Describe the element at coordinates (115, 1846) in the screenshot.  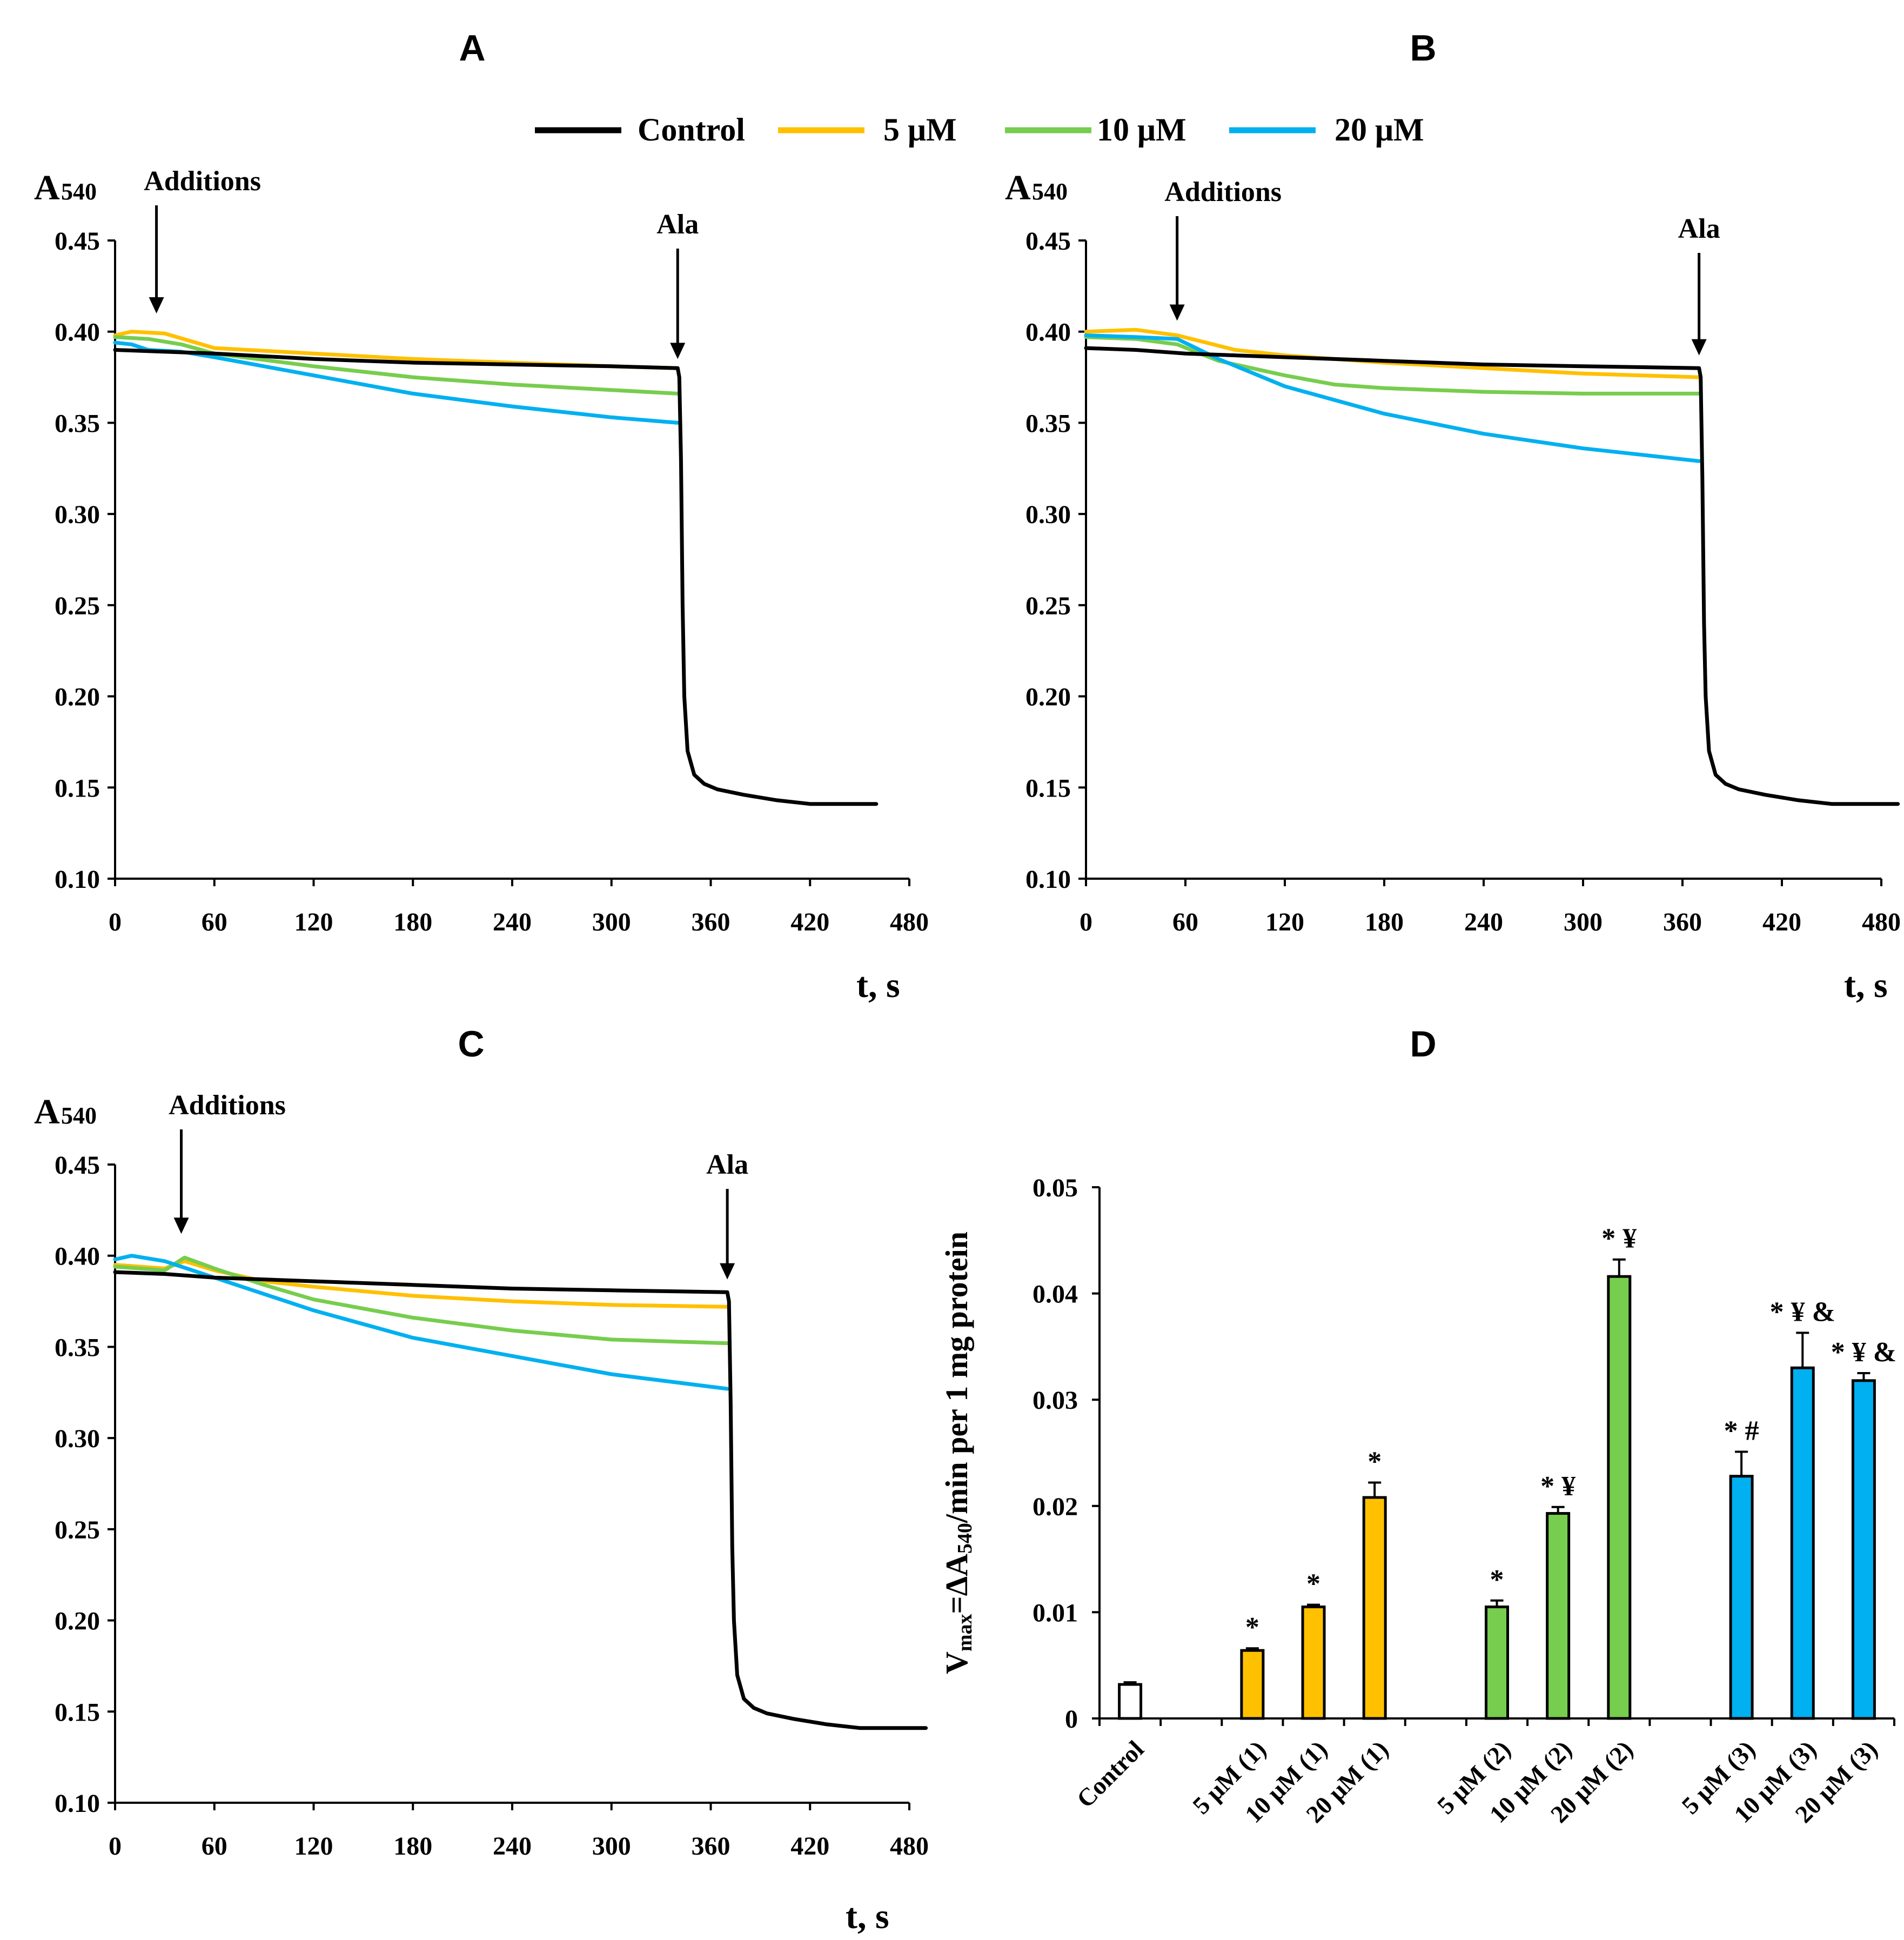
I see `panel-c-x-tick-label: 0` at that location.